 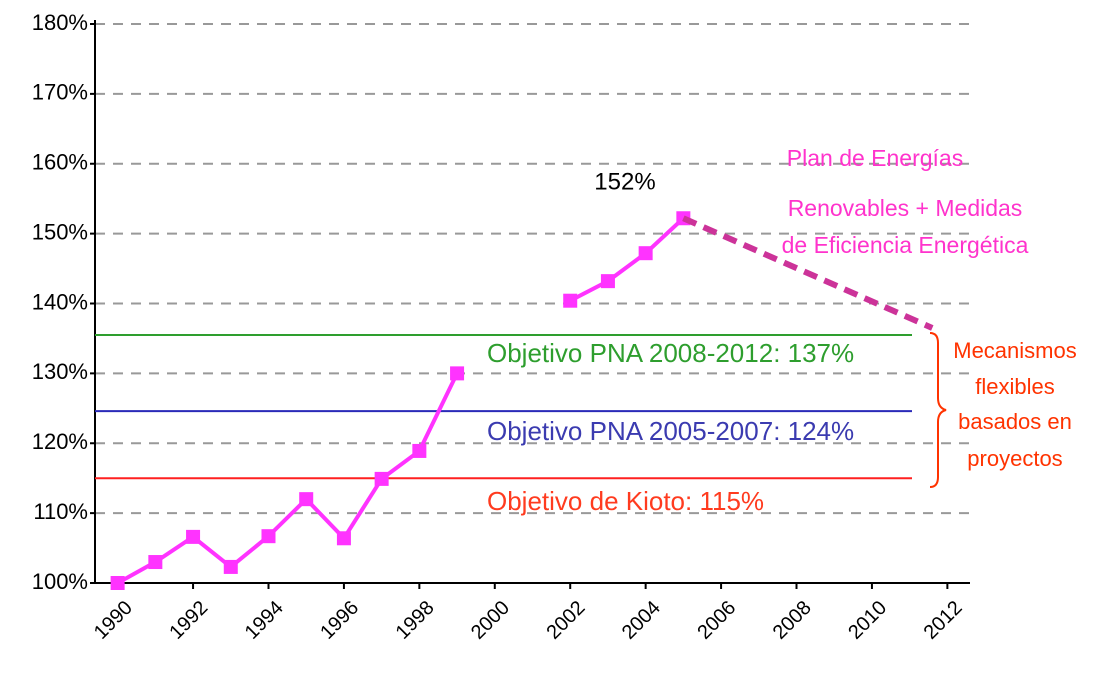 What do you see at coordinates (188, 620) in the screenshot?
I see `x-tick-label: 1992` at bounding box center [188, 620].